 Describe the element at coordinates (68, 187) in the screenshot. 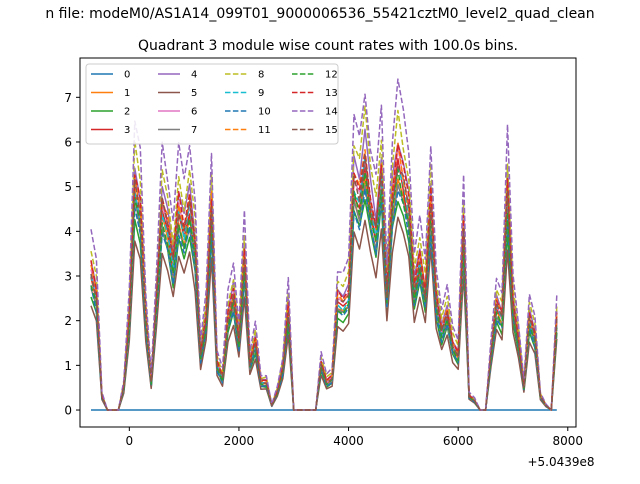

I see `y-tick-label: 5` at that location.